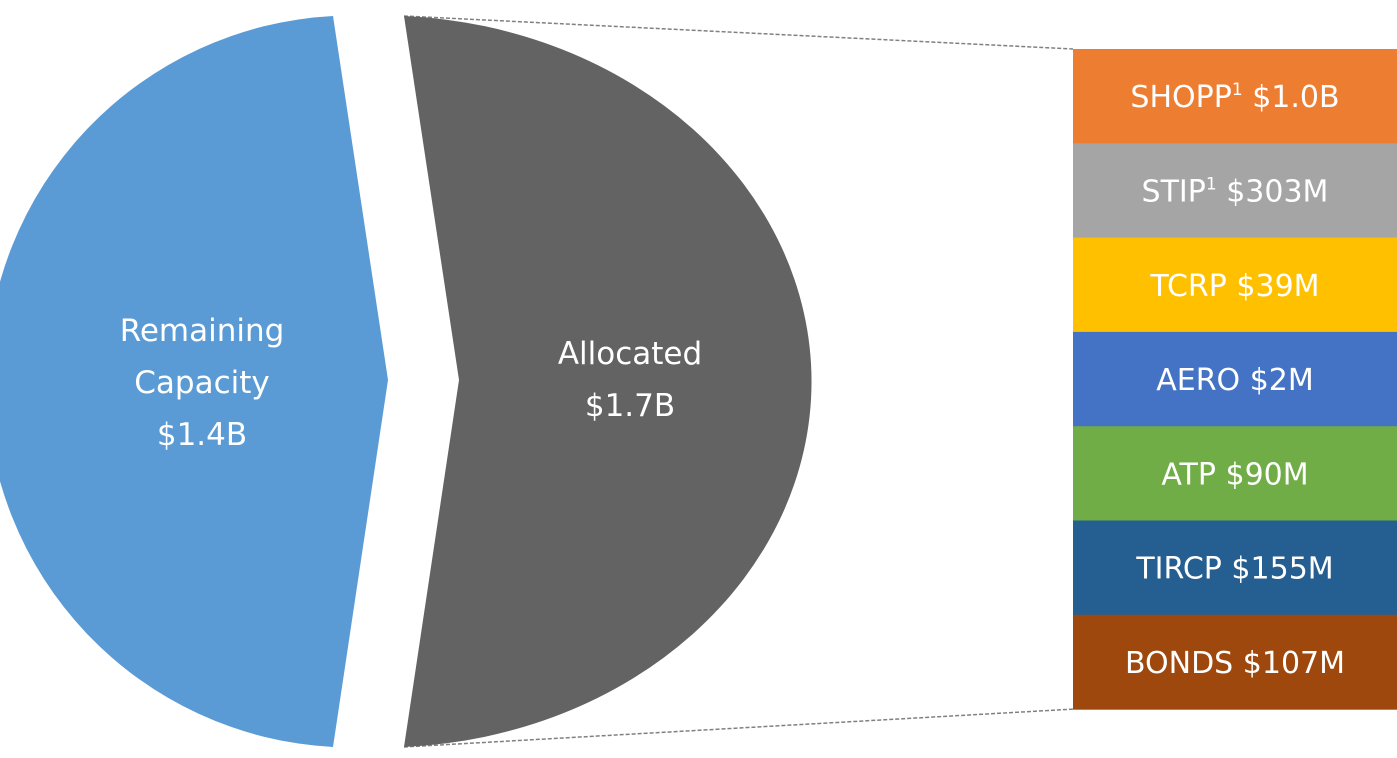 Image resolution: width=1397 pixels, height=758 pixels. Describe the element at coordinates (630, 354) in the screenshot. I see `slice-allocated-label-line: Allocated` at that location.